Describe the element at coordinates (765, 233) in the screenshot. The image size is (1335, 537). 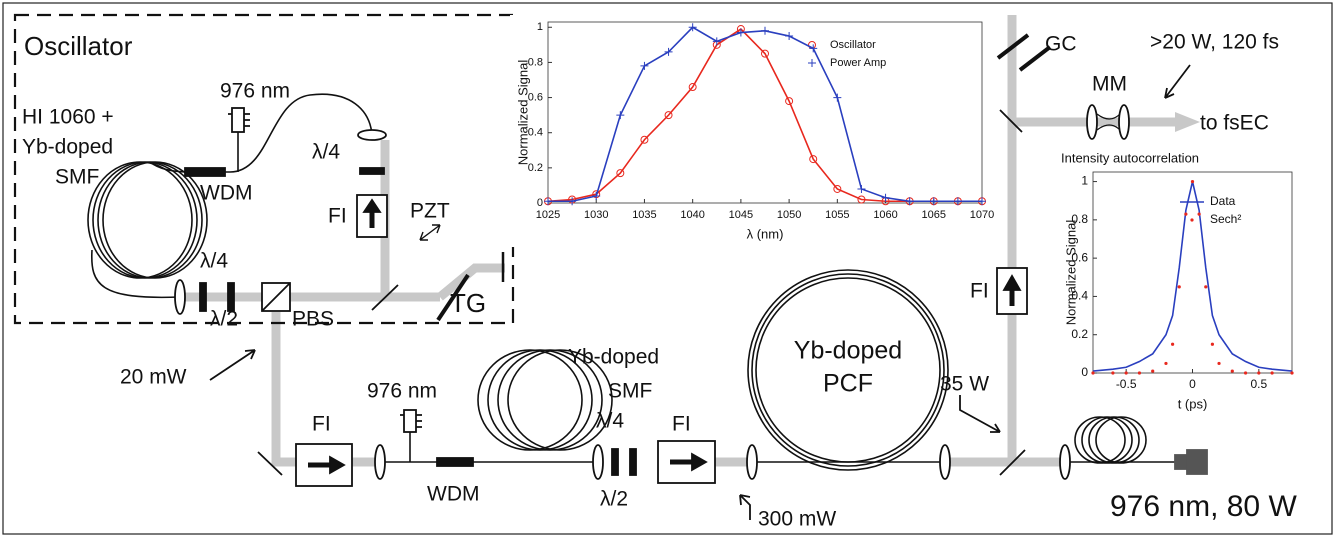
I see `x-axis-label: λ (nm)` at that location.